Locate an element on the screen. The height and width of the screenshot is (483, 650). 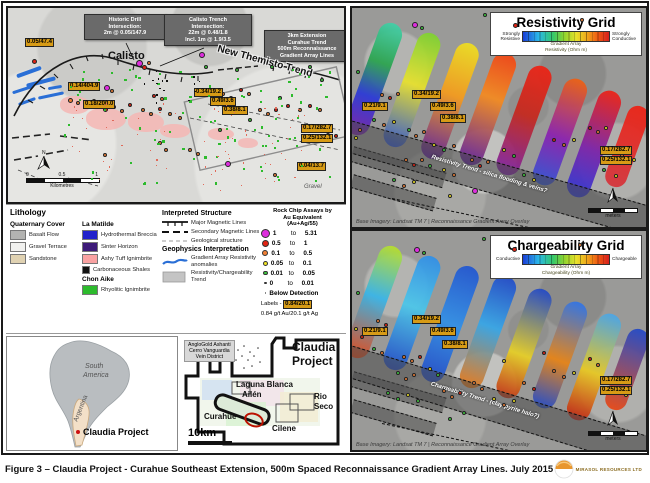
claudia-scale: 10km is located at coordinates (210, 434).